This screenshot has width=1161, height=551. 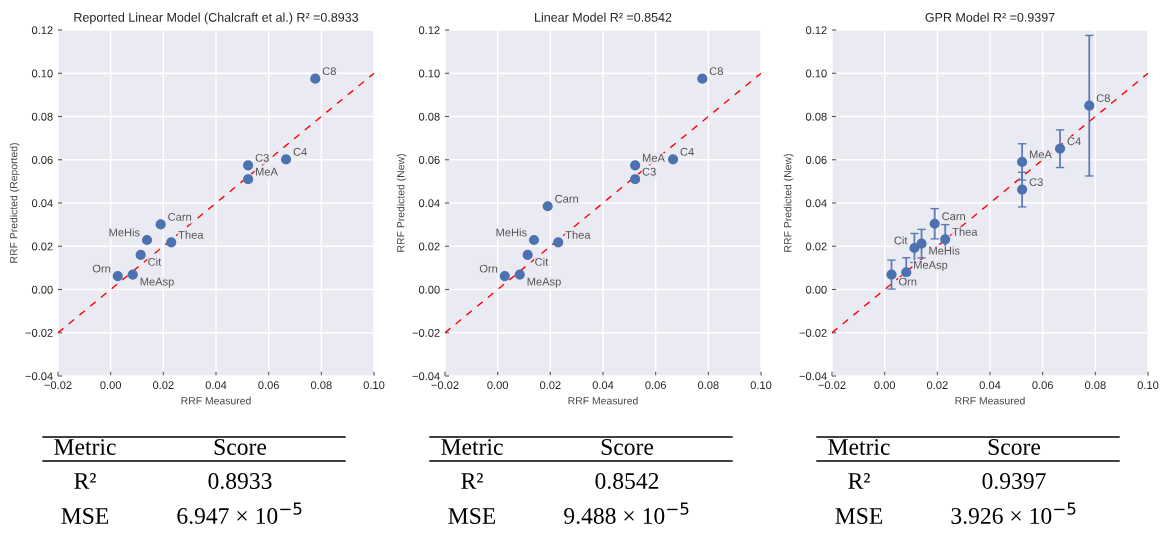 What do you see at coordinates (542, 261) in the screenshot?
I see `annotation: Cit` at bounding box center [542, 261].